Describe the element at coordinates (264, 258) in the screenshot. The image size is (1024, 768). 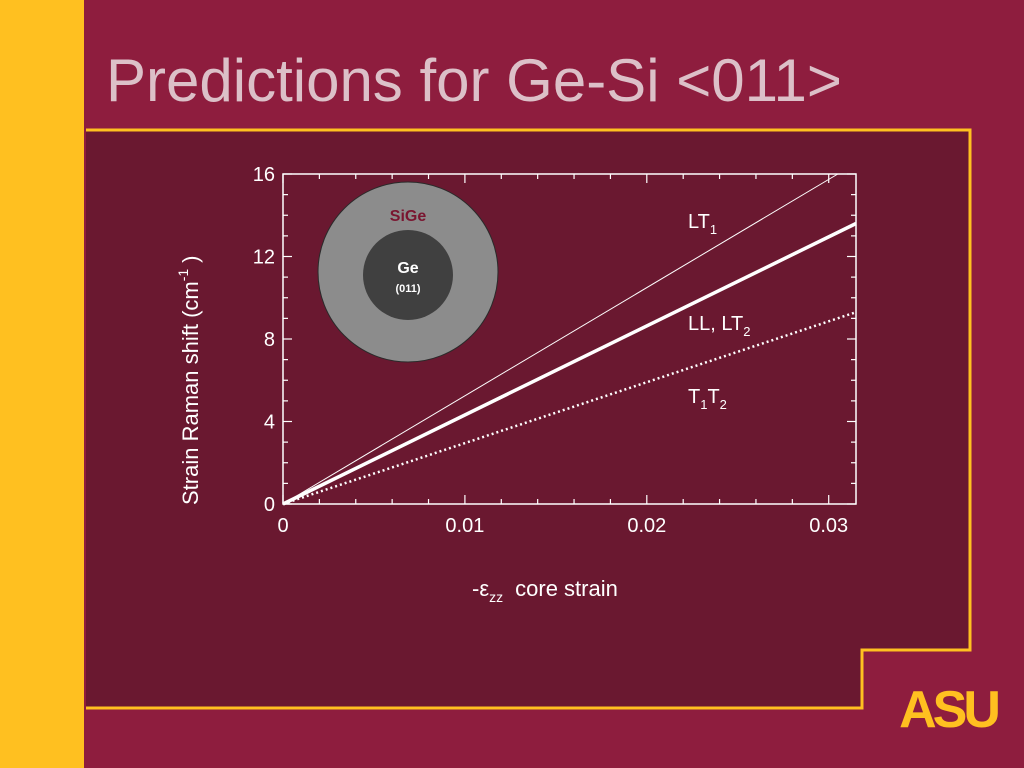
I see `y-tick-label: 12` at that location.